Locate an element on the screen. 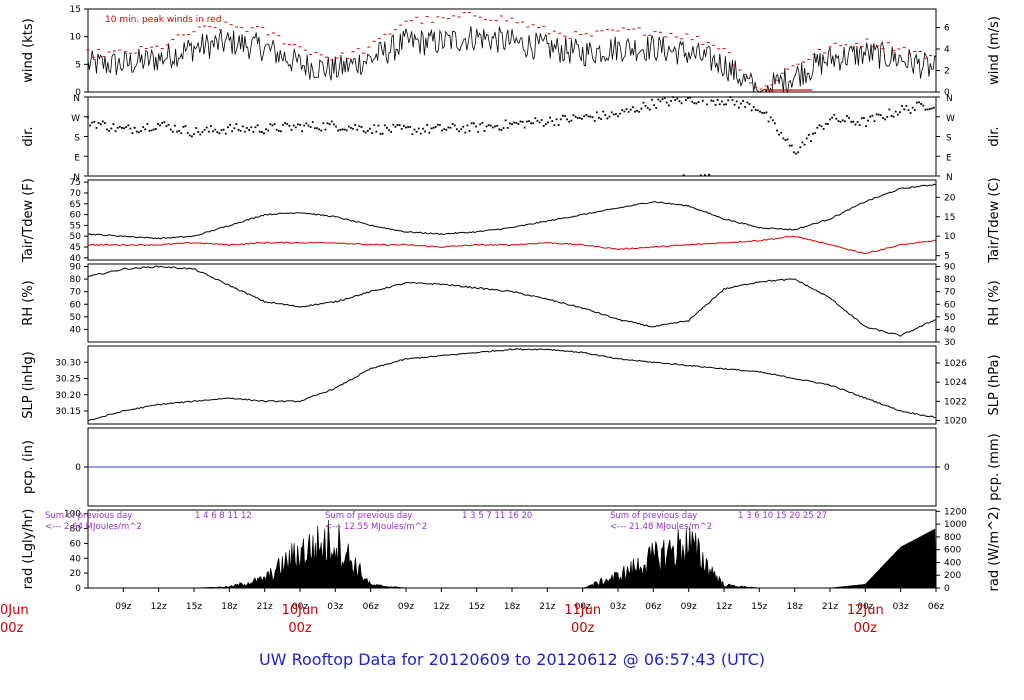 The image size is (1024, 700). tick-label-right: 30 is located at coordinates (950, 343).